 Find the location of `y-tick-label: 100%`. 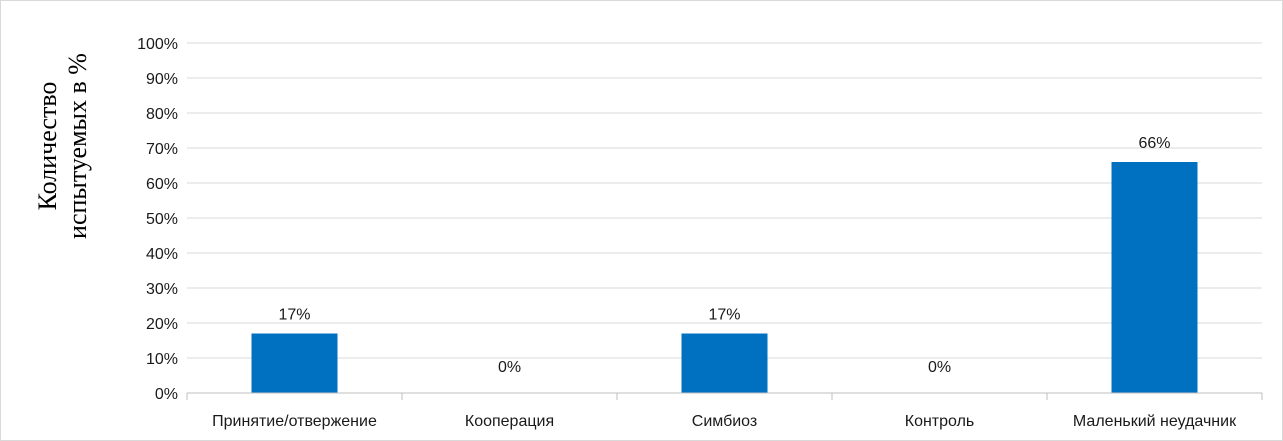

y-tick-label: 100% is located at coordinates (157, 44).